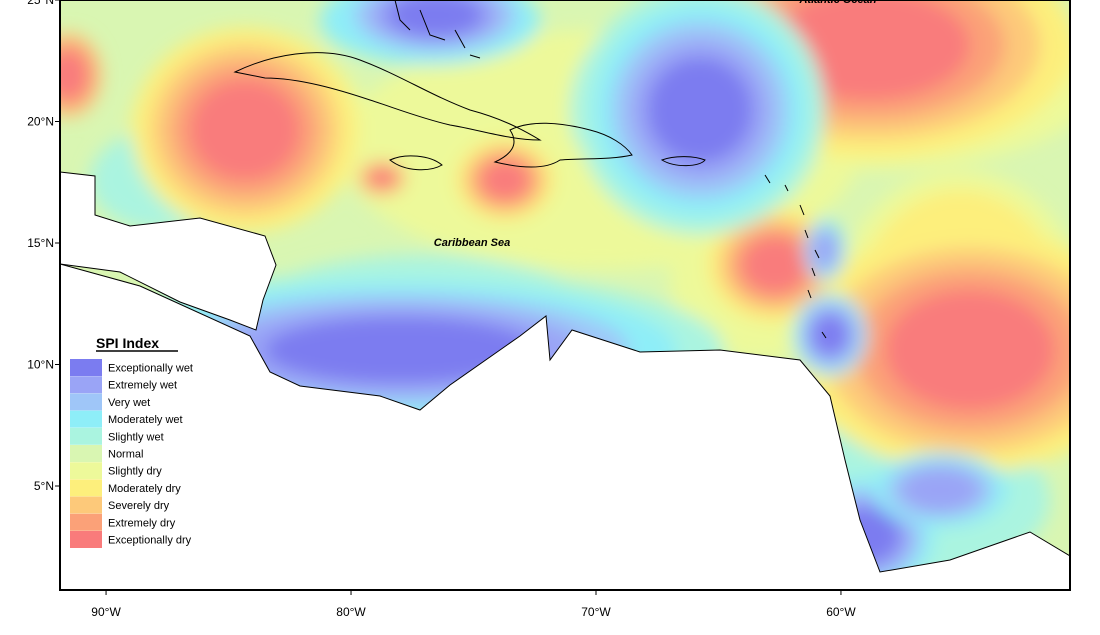 The width and height of the screenshot is (1100, 635). Describe the element at coordinates (40, 121) in the screenshot. I see `y-tick-label: 20°N` at that location.